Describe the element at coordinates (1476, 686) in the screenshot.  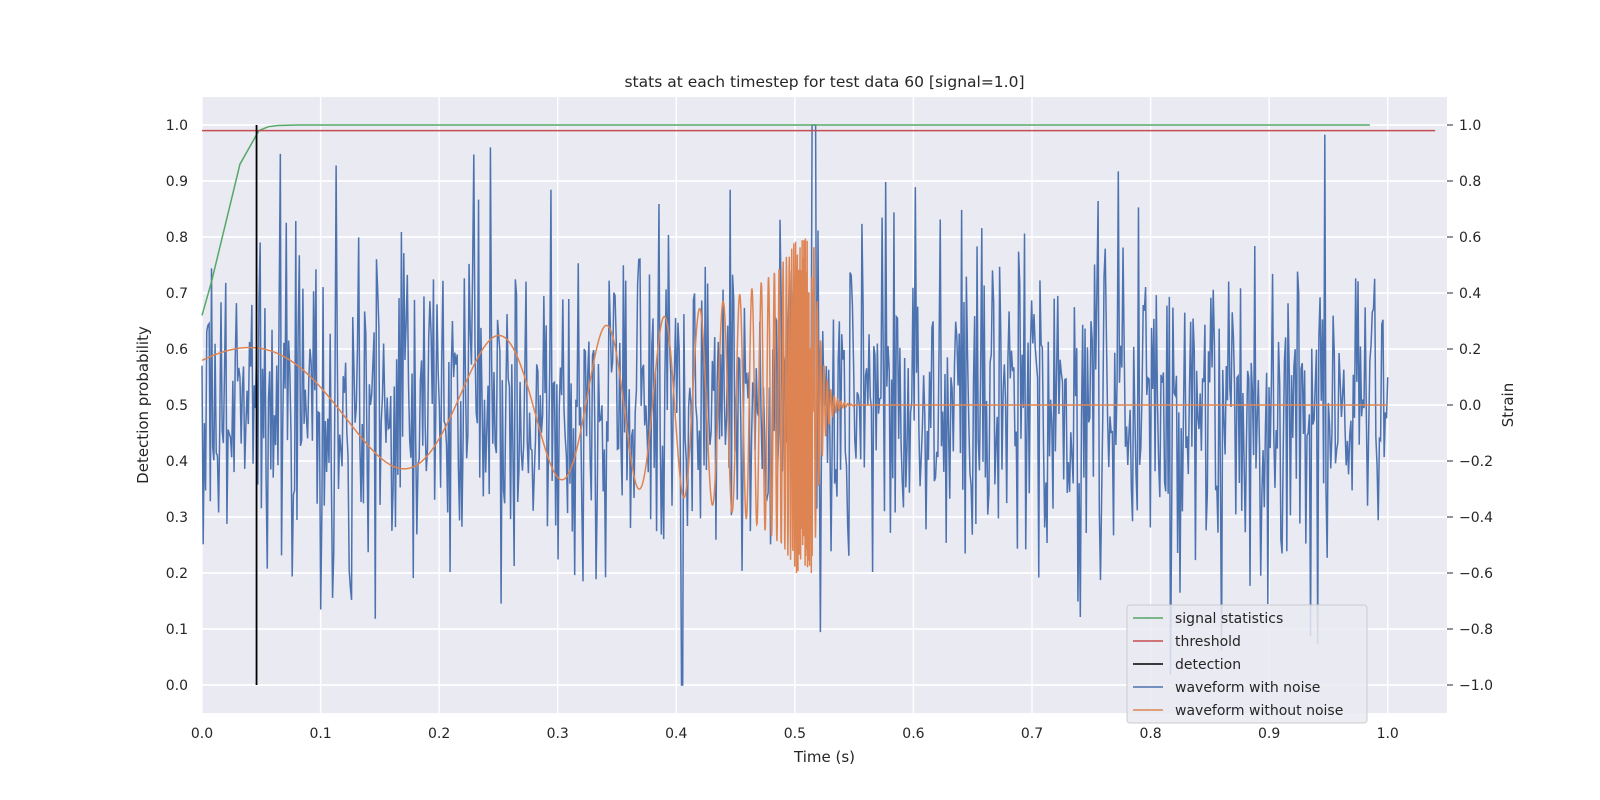
I see `y-right-tick-label: −1.0` at that location.